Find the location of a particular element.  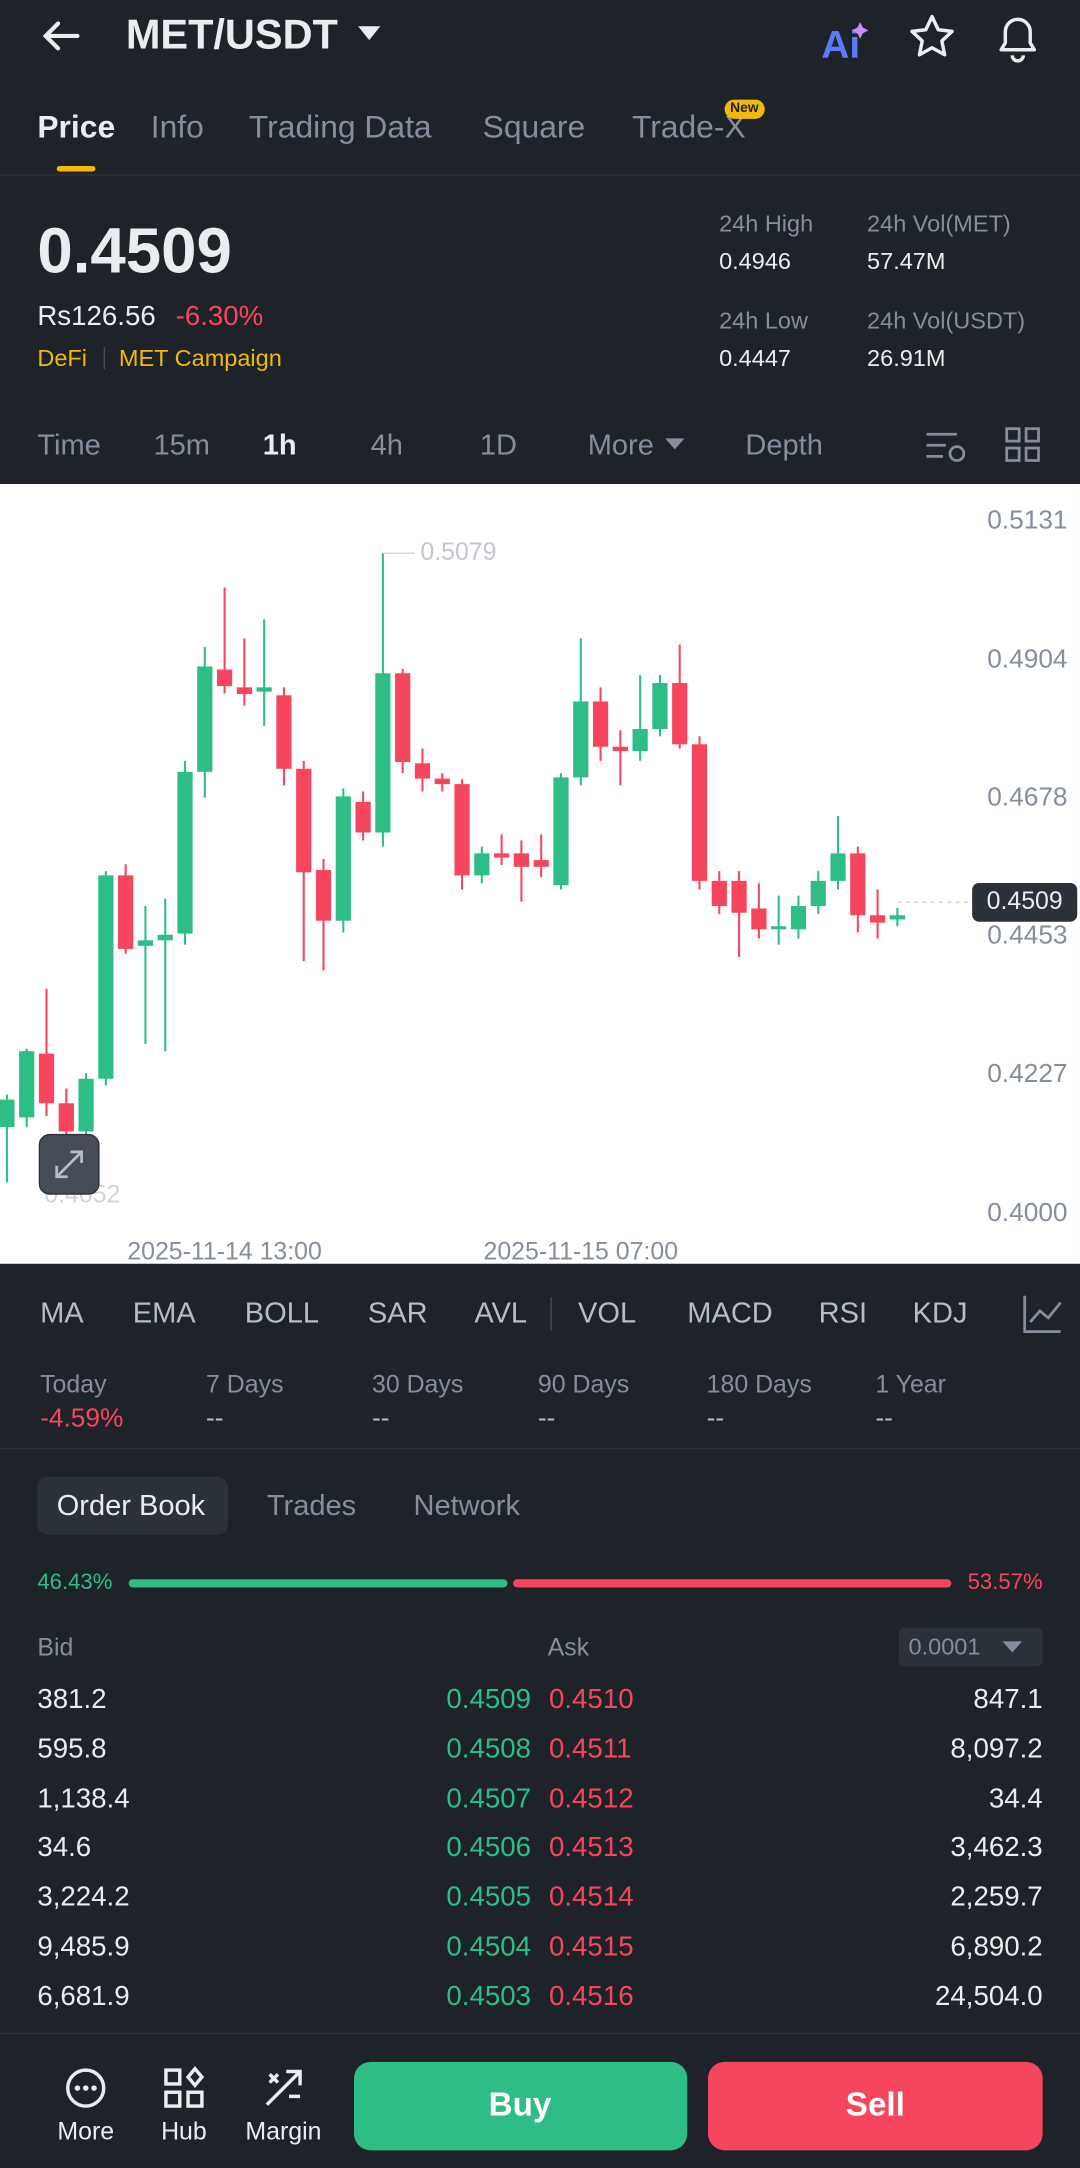

y-tick-label: 0.4453 is located at coordinates (1027, 935).